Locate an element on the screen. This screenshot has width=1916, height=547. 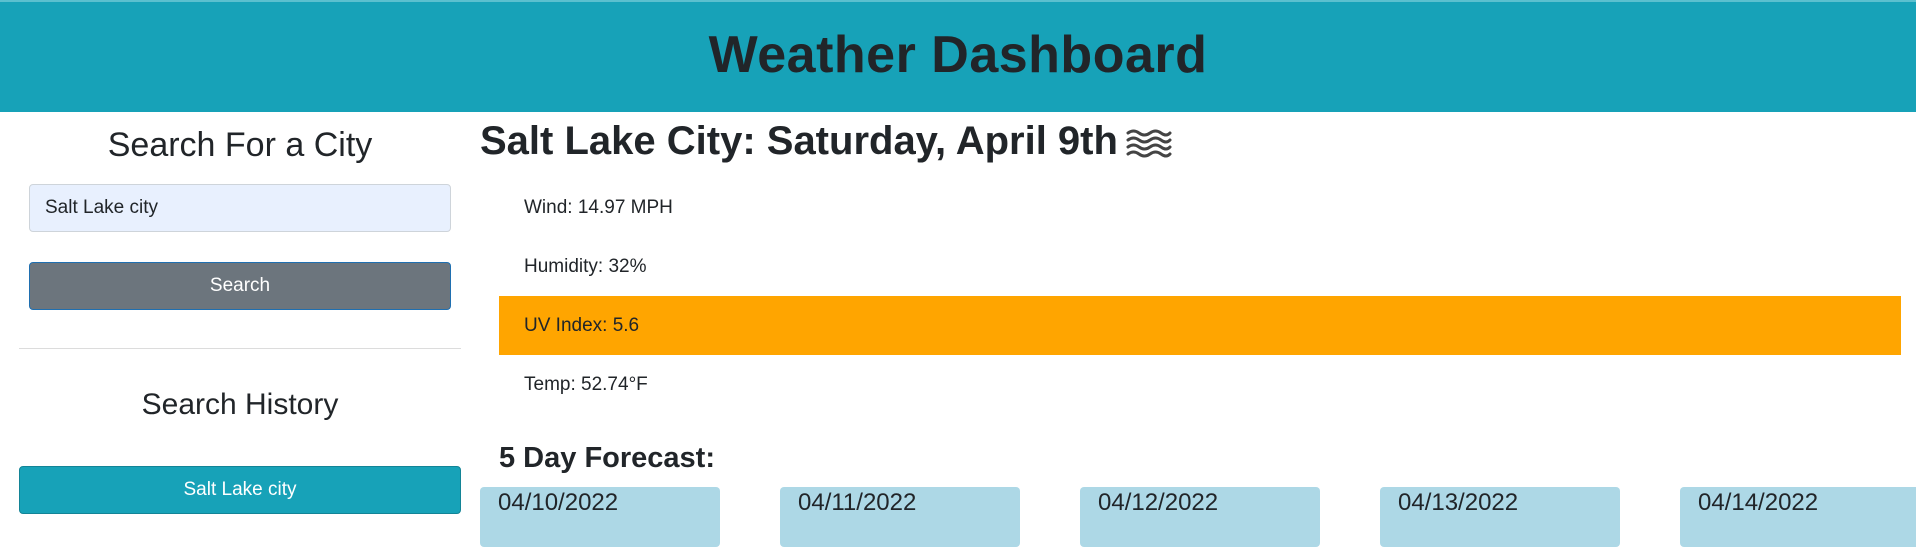
page-title: Weather Dashboard is located at coordinates (958, 55).